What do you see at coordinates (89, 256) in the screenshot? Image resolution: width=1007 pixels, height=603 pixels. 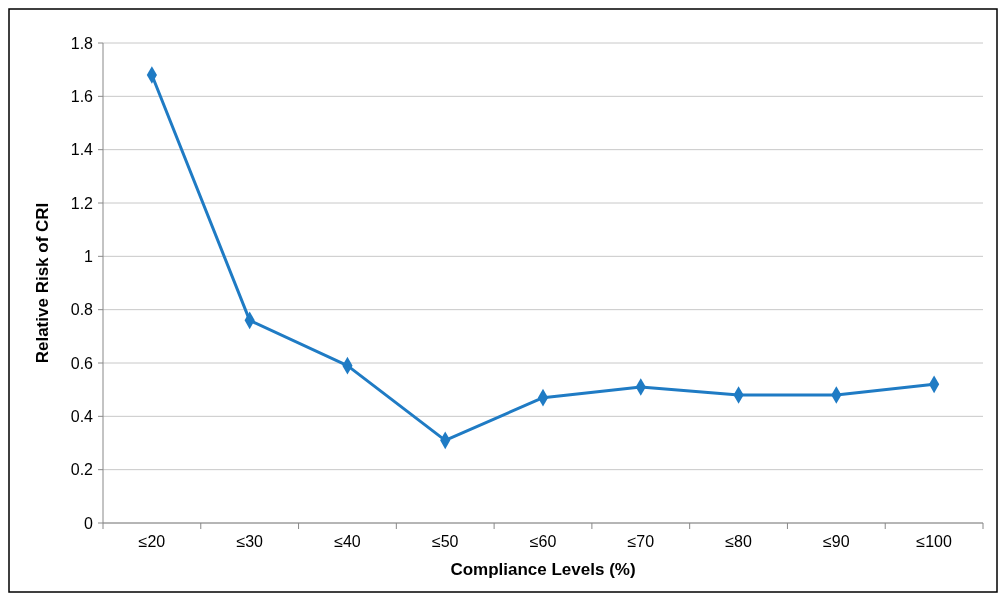 I see `y-tick-label: 1` at bounding box center [89, 256].